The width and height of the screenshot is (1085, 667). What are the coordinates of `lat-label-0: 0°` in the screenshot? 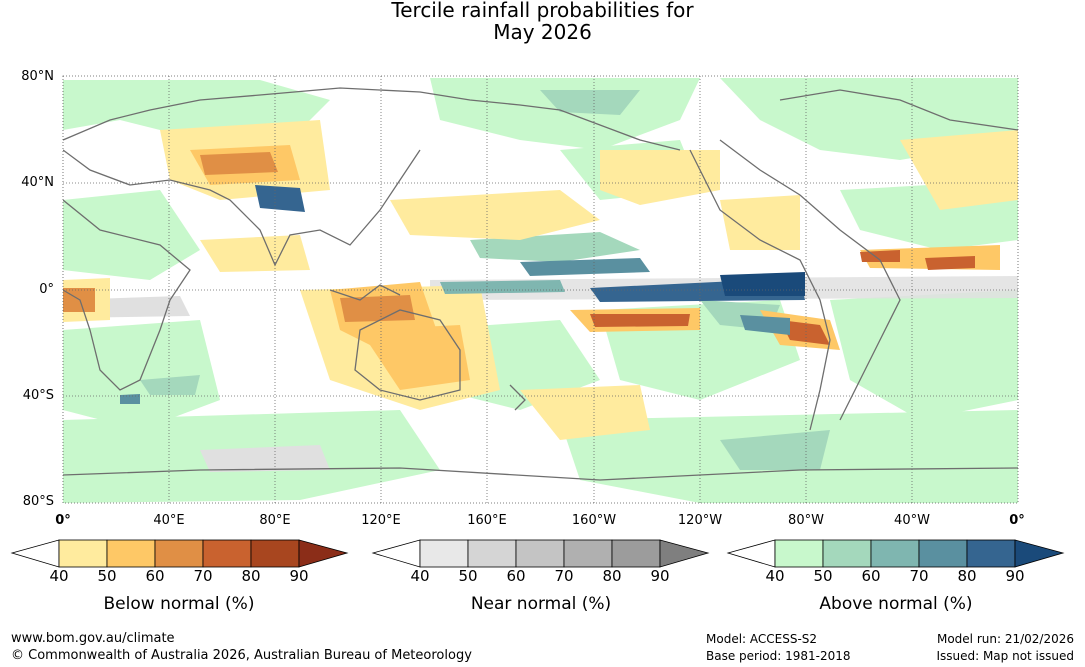 It's located at (46, 289).